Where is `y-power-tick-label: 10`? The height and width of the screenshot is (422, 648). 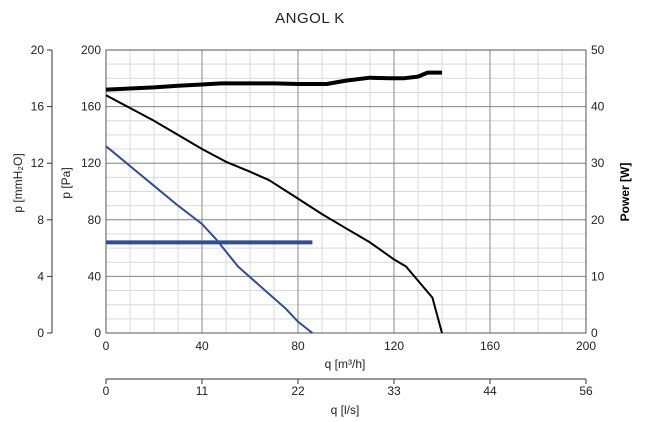 y-power-tick-label: 10 is located at coordinates (598, 276).